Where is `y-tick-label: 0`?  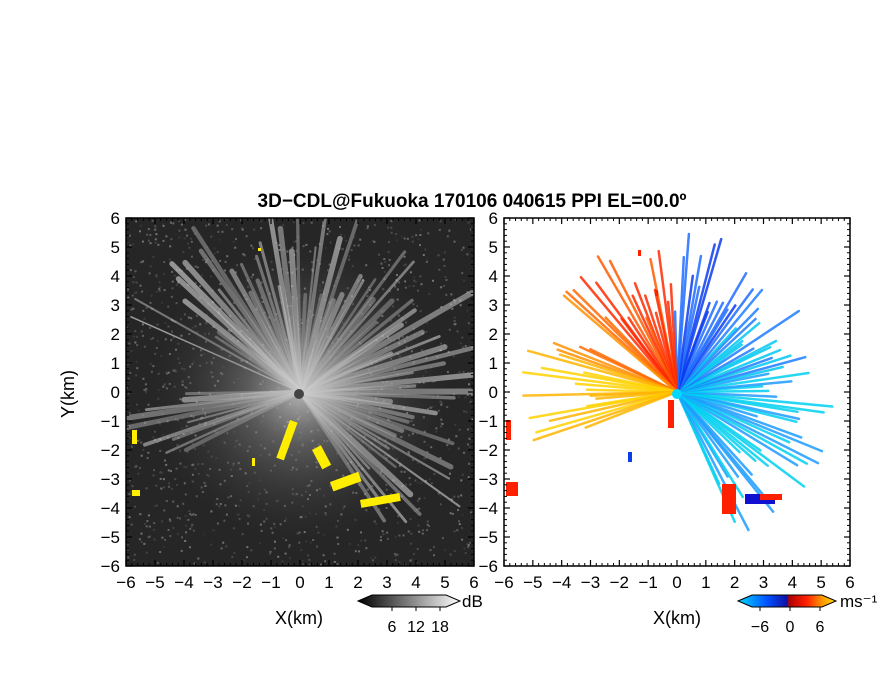 y-tick-label: 0 is located at coordinates (115, 392).